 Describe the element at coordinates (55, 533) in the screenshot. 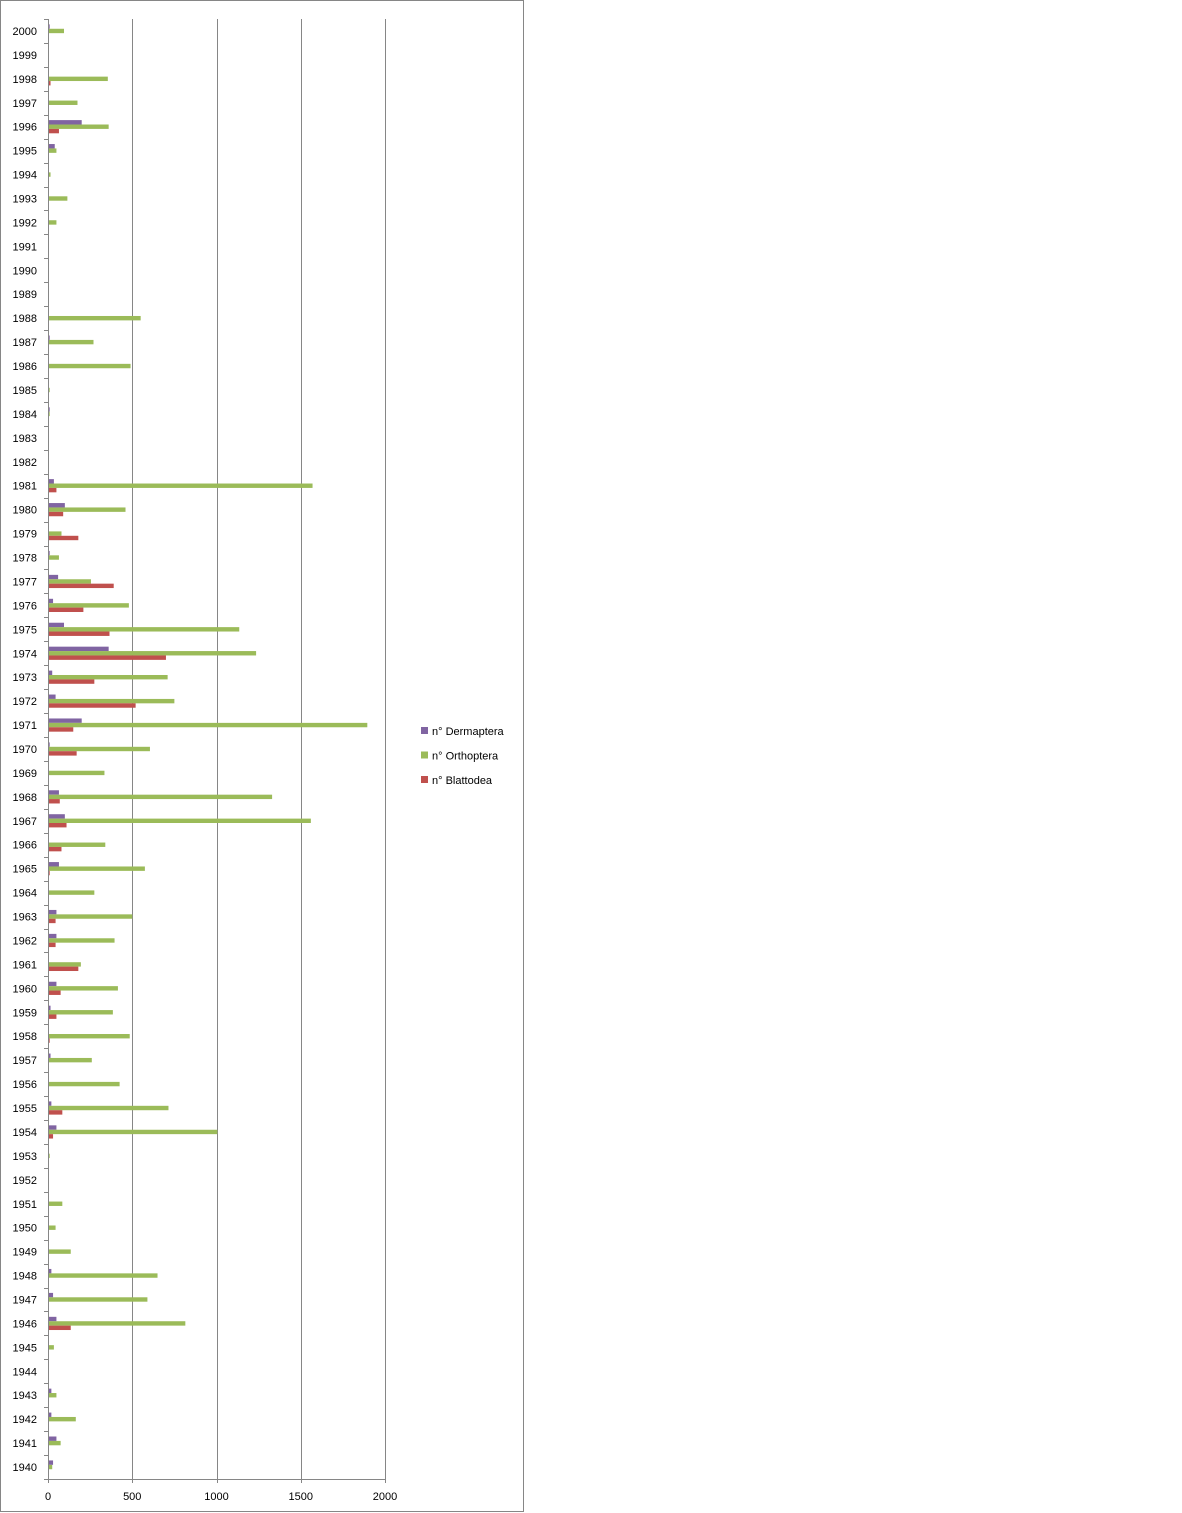

I see `bar-northoptera-1979` at that location.